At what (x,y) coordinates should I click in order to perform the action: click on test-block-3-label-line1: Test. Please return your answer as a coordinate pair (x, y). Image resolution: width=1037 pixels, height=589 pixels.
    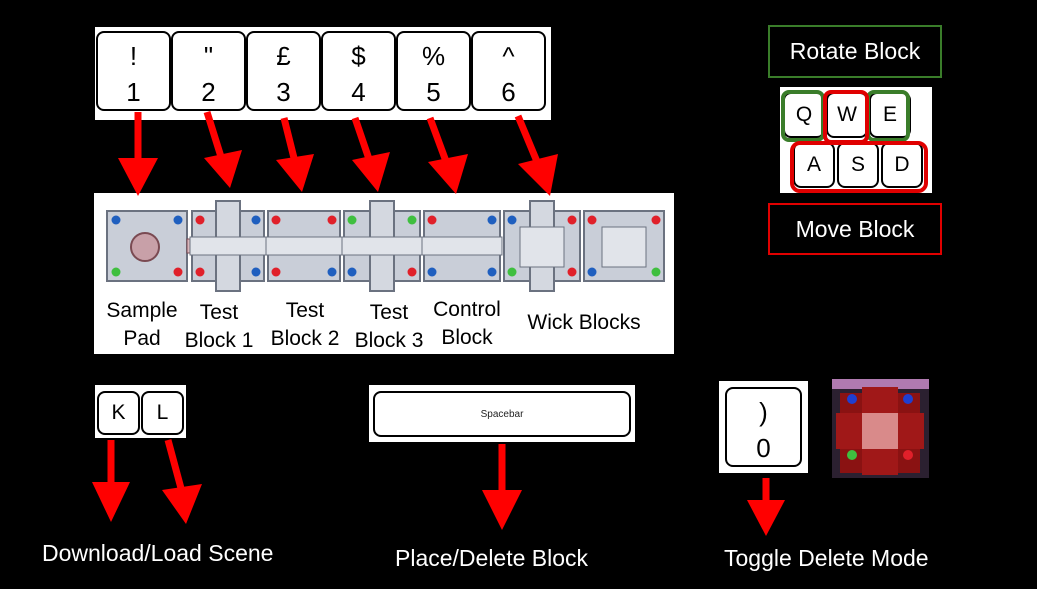
    Looking at the image, I should click on (389, 312).